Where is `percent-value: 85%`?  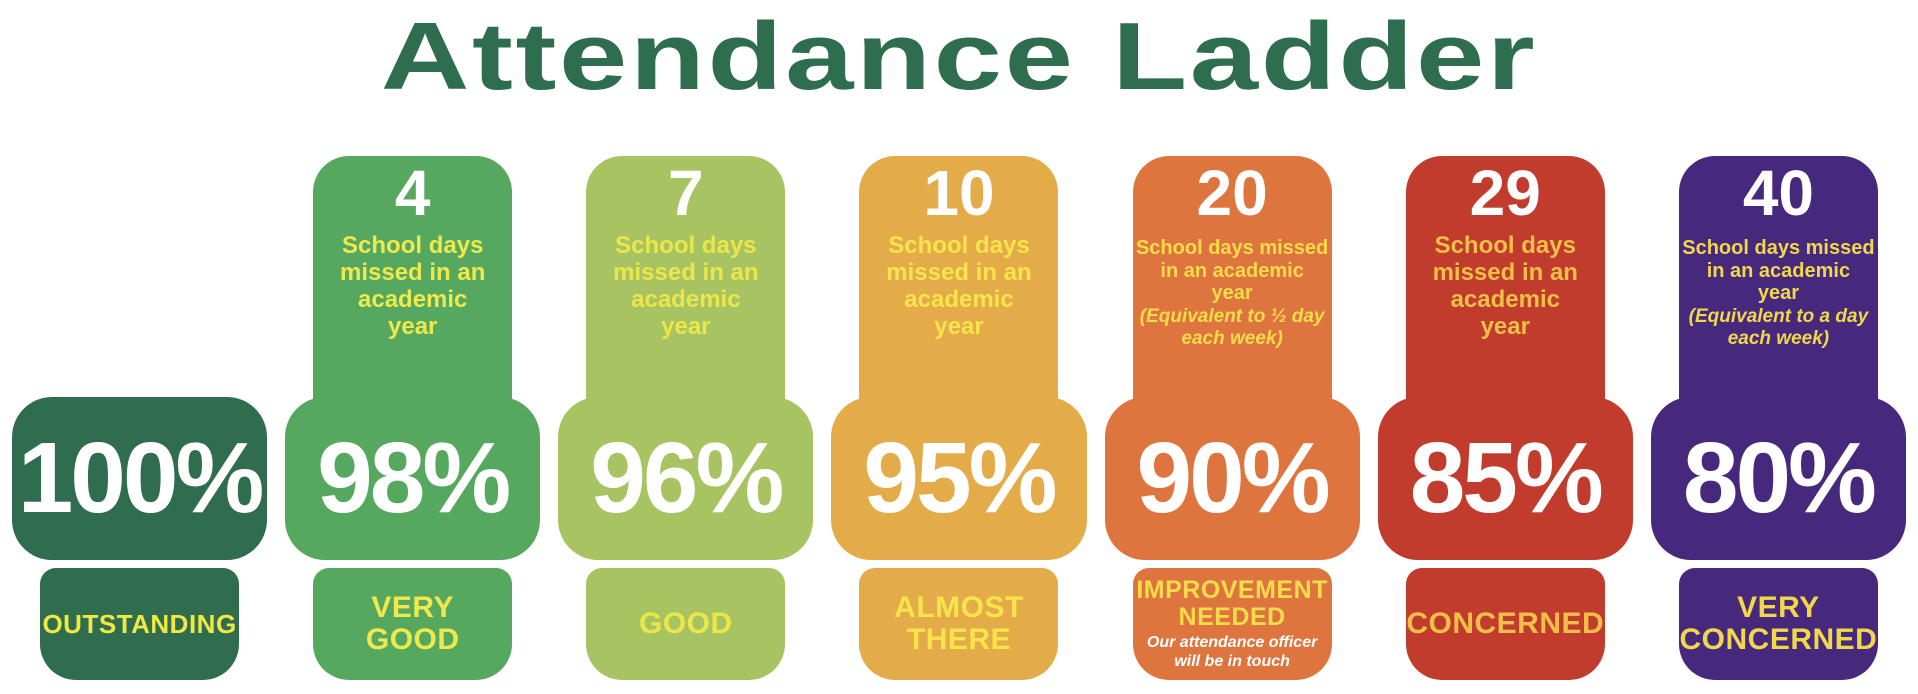 percent-value: 85% is located at coordinates (1506, 478).